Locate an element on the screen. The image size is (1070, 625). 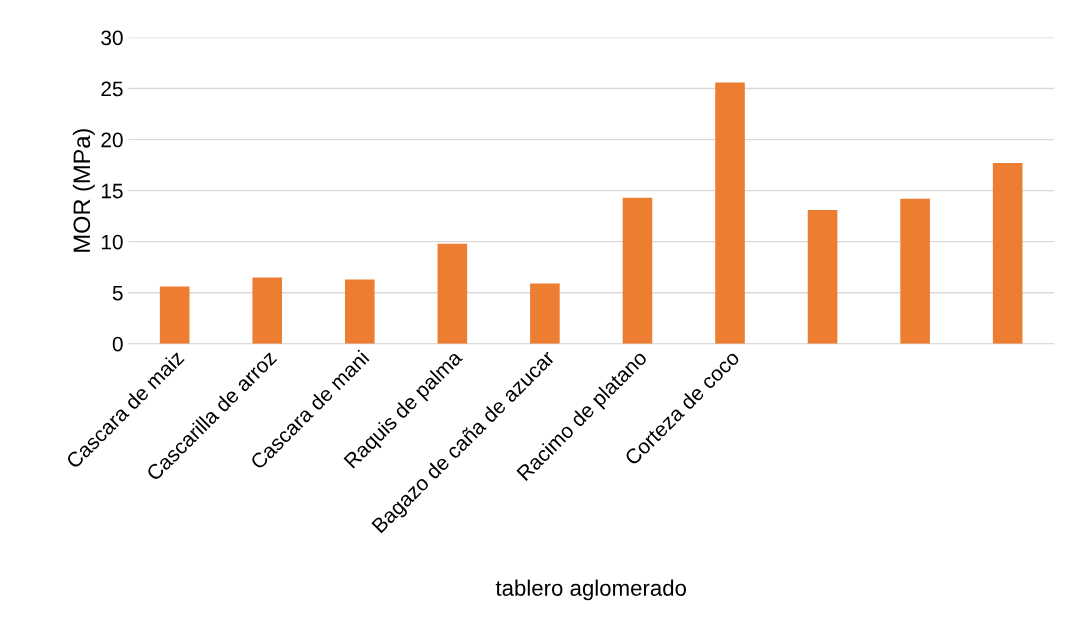
y-tick-label: 30 is located at coordinates (112, 38).